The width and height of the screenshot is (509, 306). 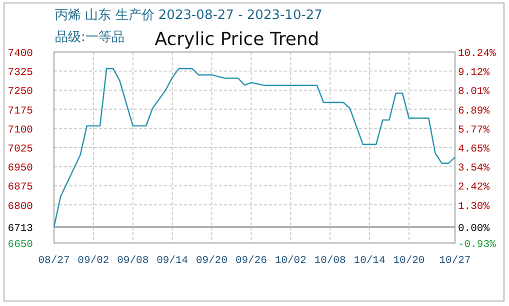 What do you see at coordinates (172, 261) in the screenshot?
I see `x-tick-label: 09/14` at bounding box center [172, 261].